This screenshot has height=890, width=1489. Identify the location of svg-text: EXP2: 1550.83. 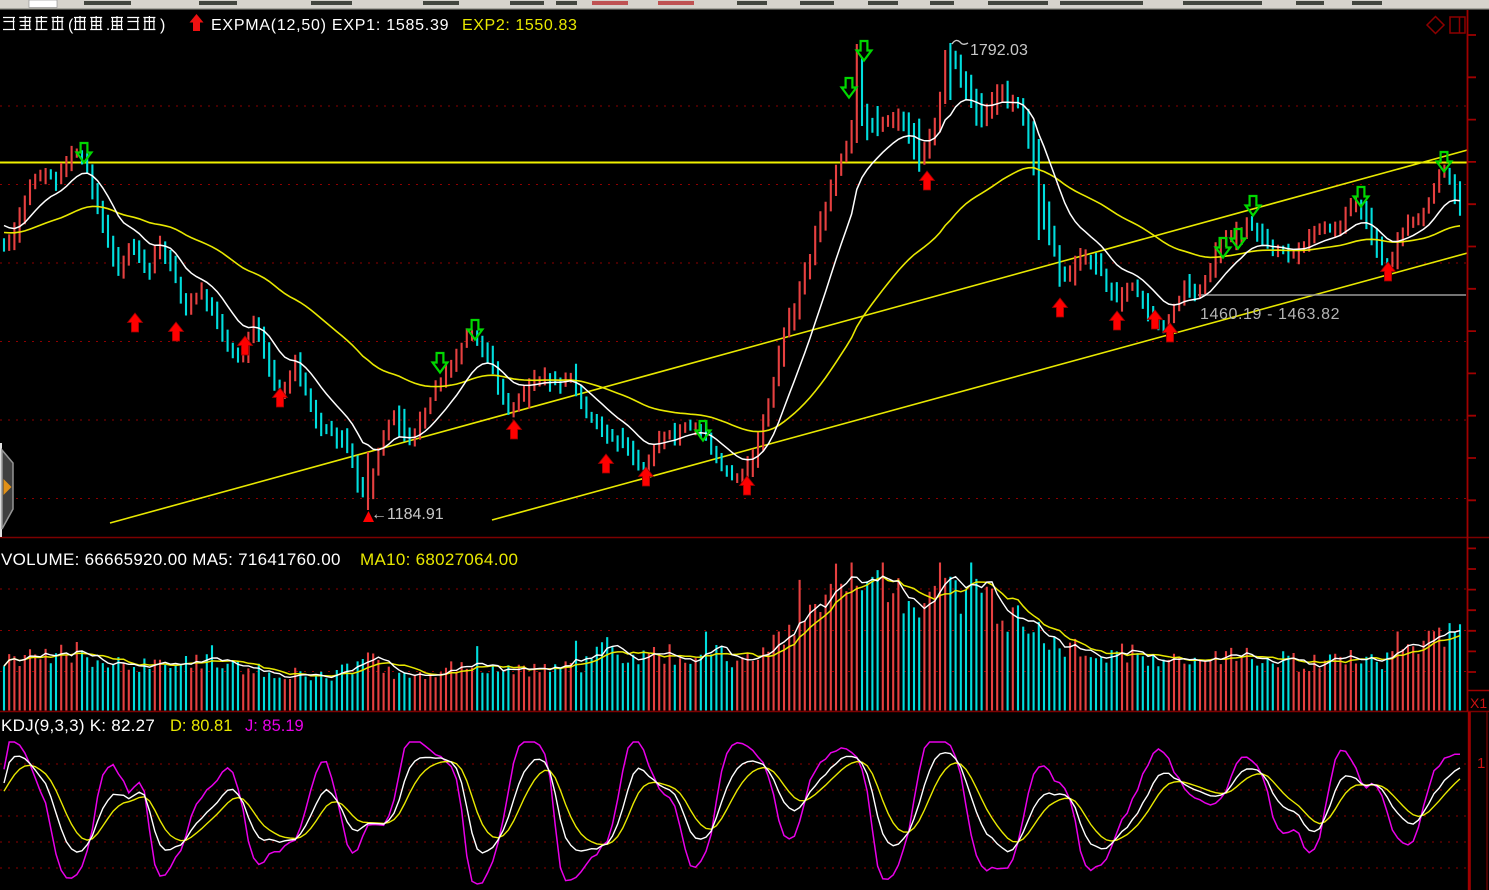
(519, 25).